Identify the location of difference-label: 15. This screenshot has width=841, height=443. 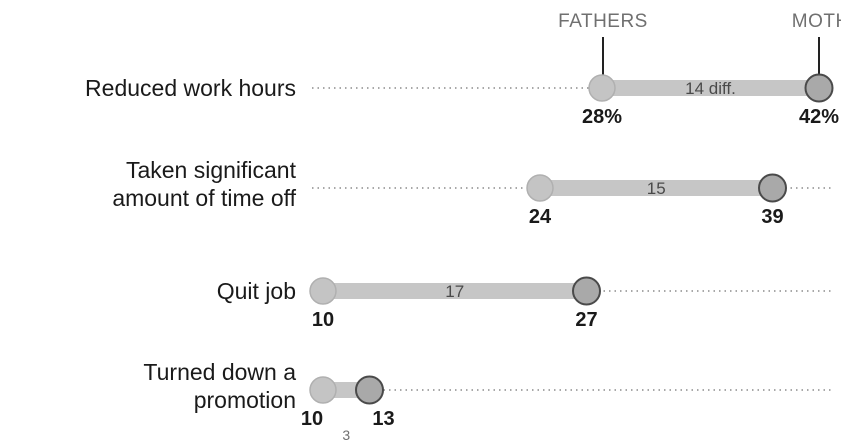
(656, 188).